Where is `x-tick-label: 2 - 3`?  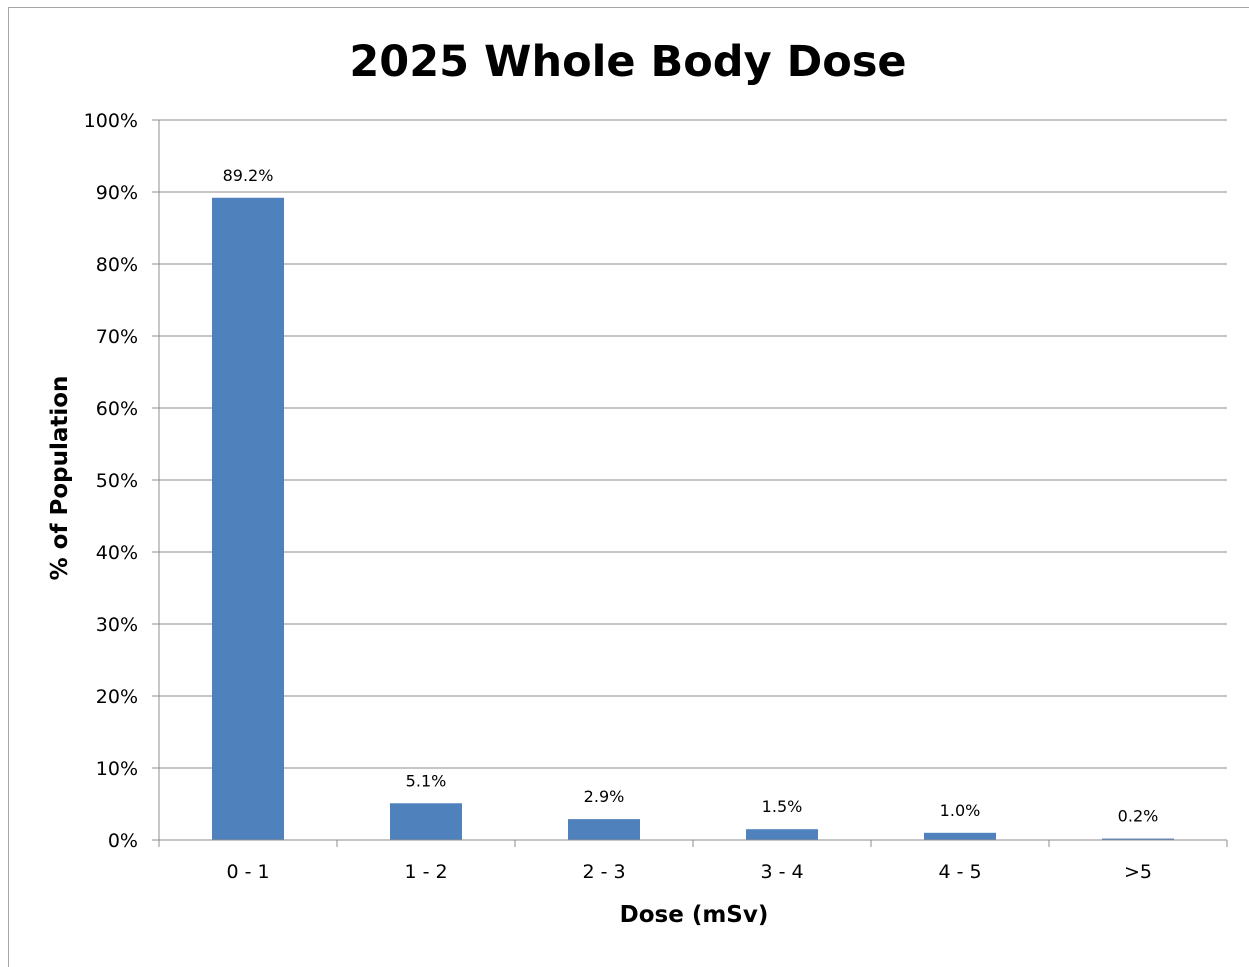 x-tick-label: 2 - 3 is located at coordinates (603, 872).